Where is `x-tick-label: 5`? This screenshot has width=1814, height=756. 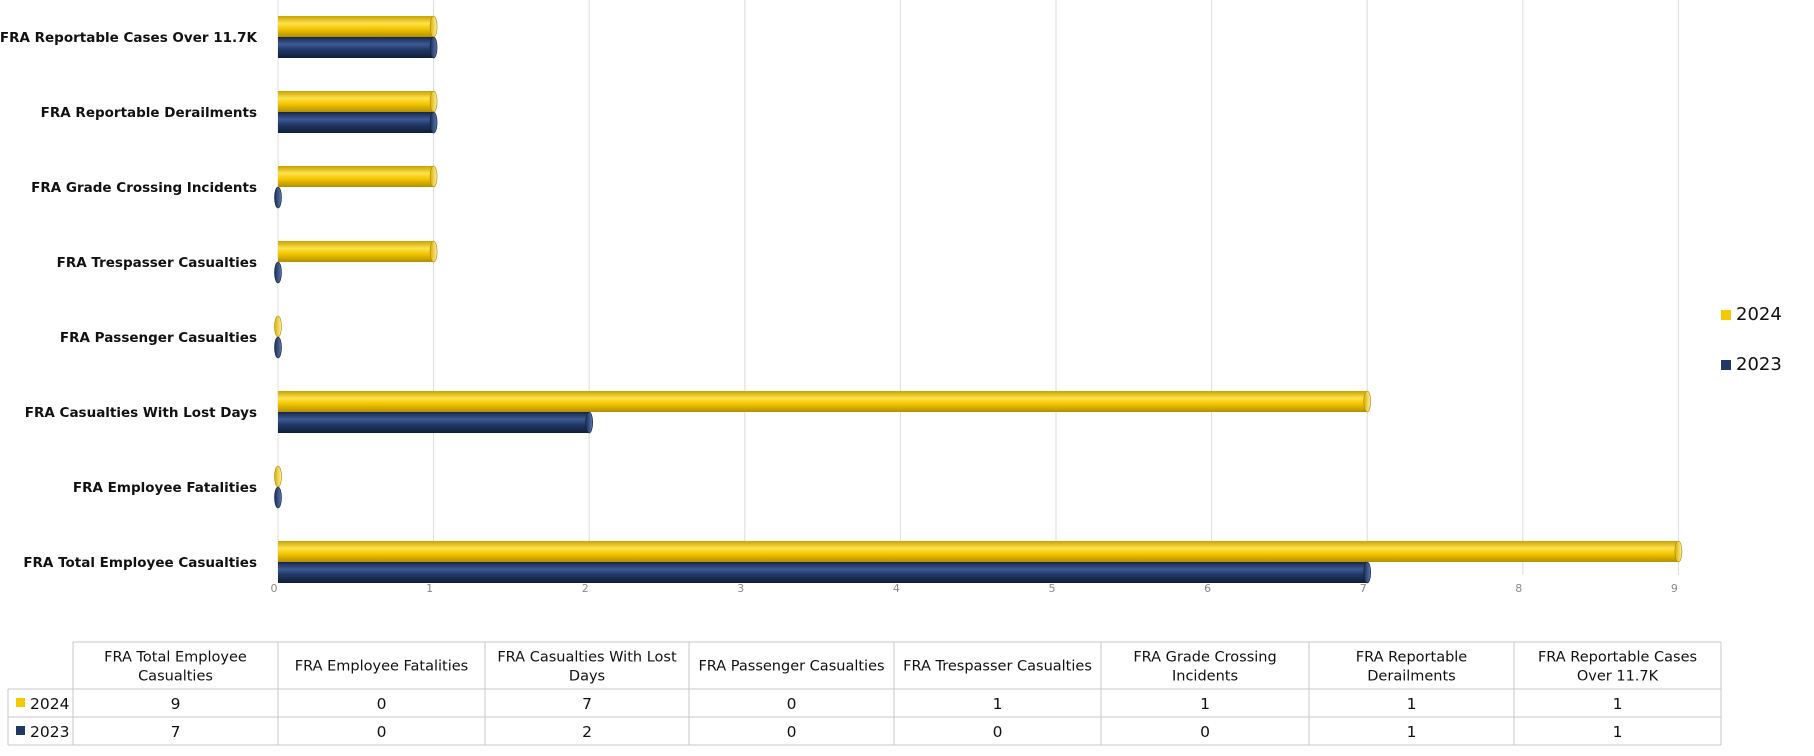
x-tick-label: 5 is located at coordinates (1052, 588).